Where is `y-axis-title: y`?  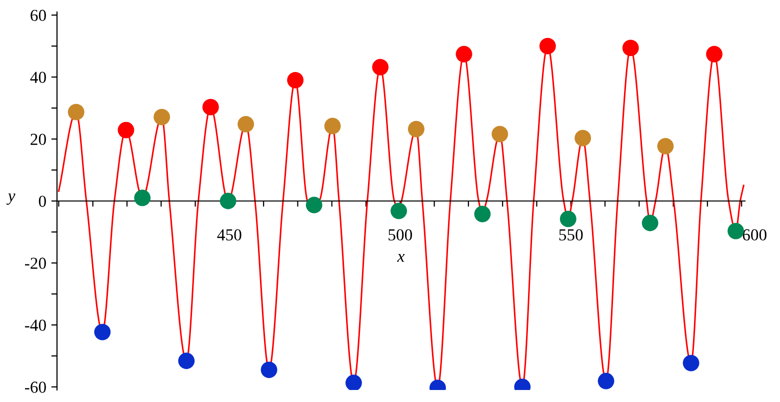 y-axis-title: y is located at coordinates (11, 199).